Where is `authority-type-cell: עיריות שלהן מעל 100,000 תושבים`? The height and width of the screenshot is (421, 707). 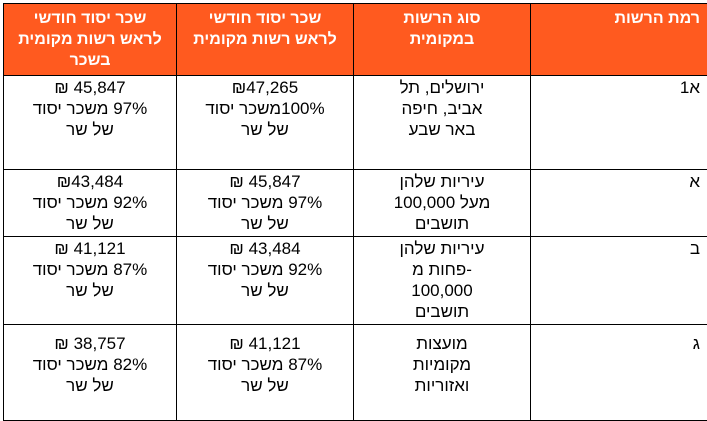
authority-type-cell: עיריות שלהן מעל 100,000 תושבים is located at coordinates (442, 203).